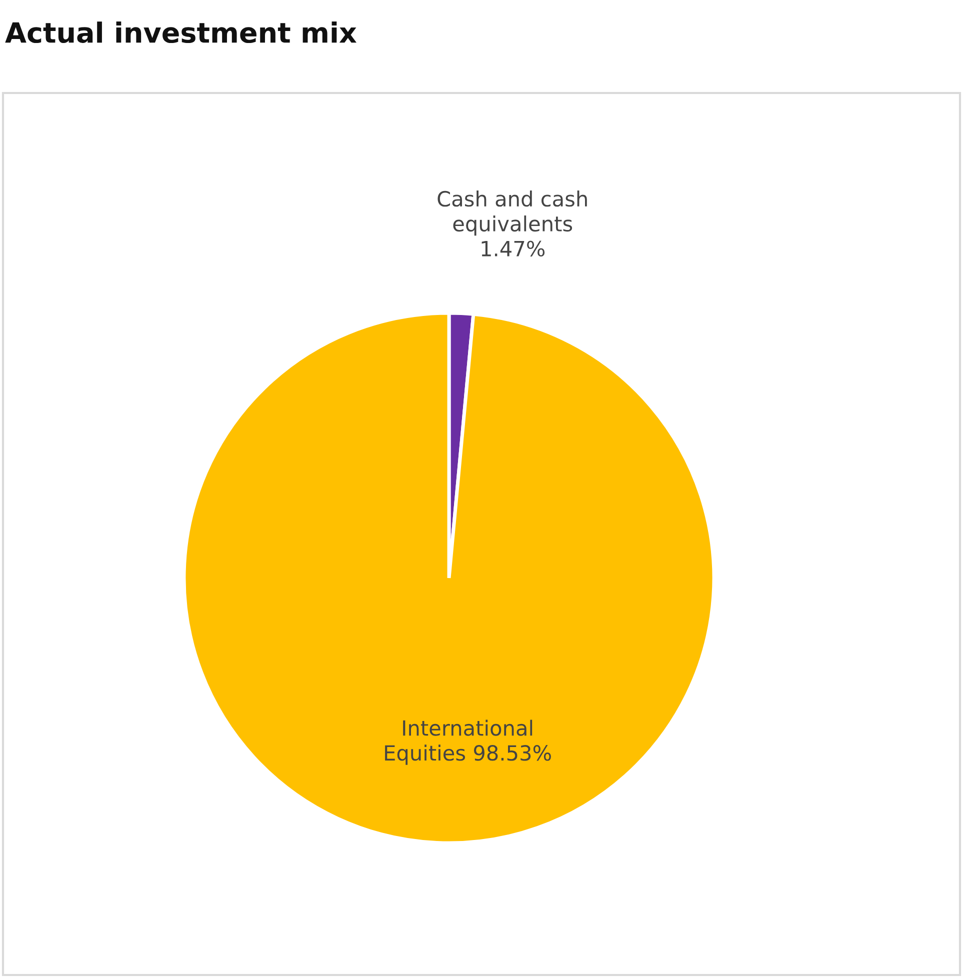  Describe the element at coordinates (513, 248) in the screenshot. I see `data-label: 1.47%` at that location.